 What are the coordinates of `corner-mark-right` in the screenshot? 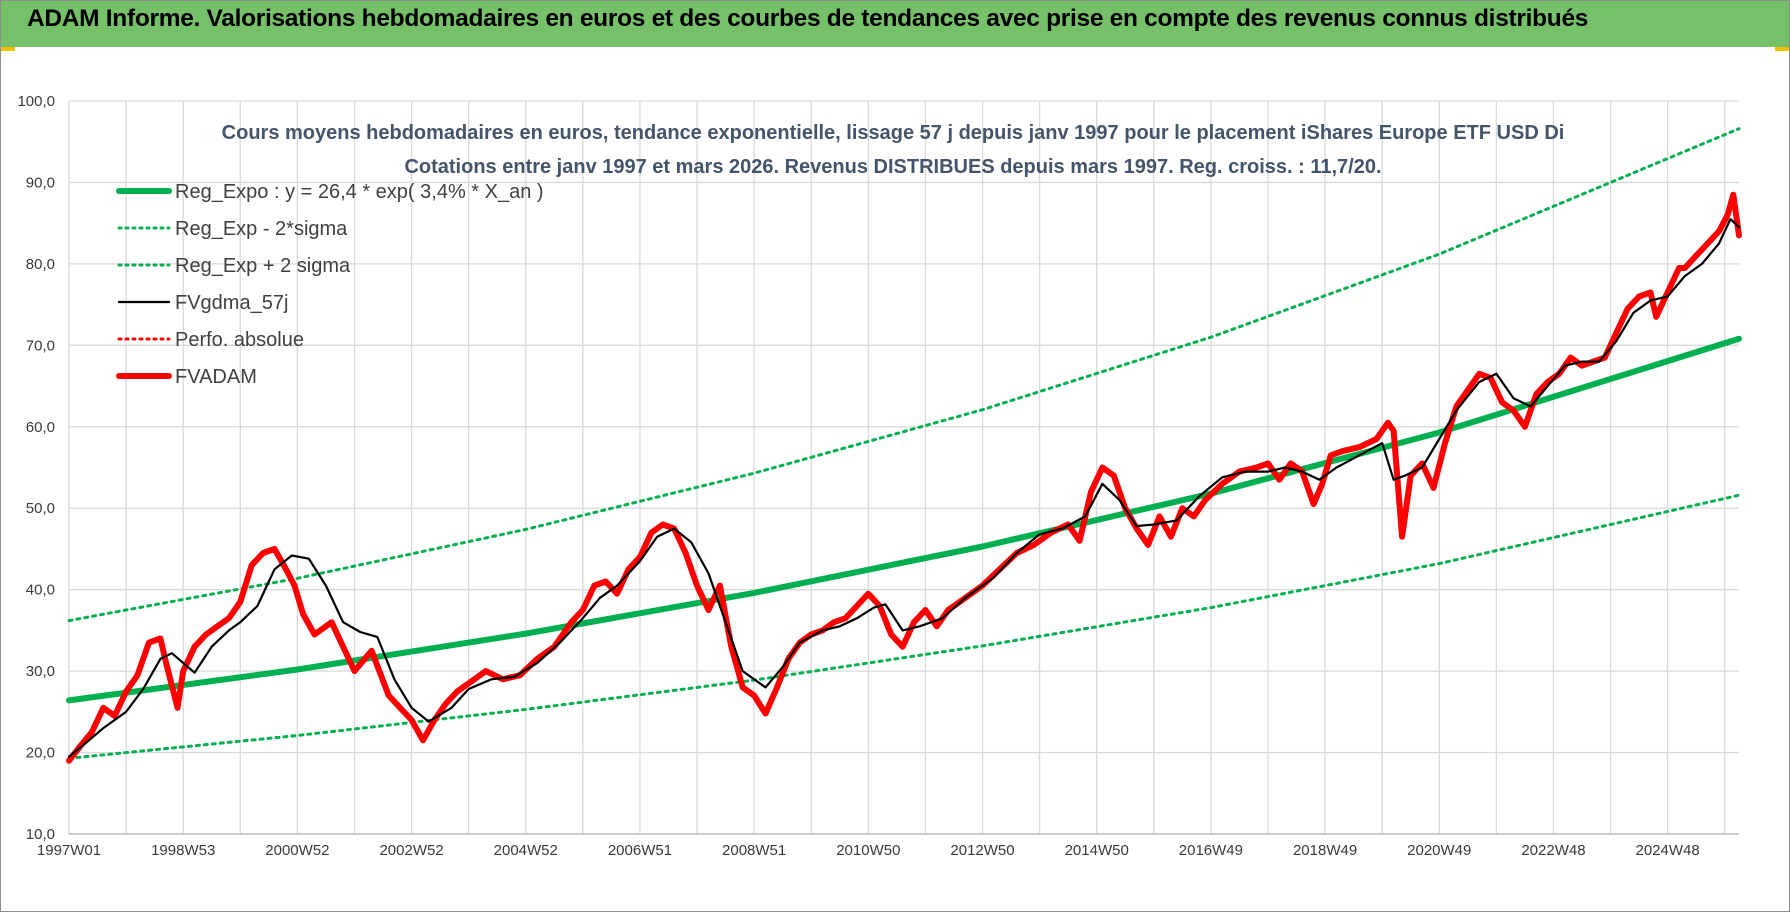 It's located at (1782, 49).